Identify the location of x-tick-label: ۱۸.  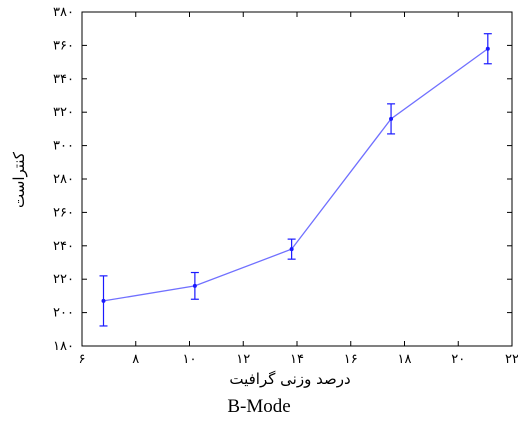
(405, 359).